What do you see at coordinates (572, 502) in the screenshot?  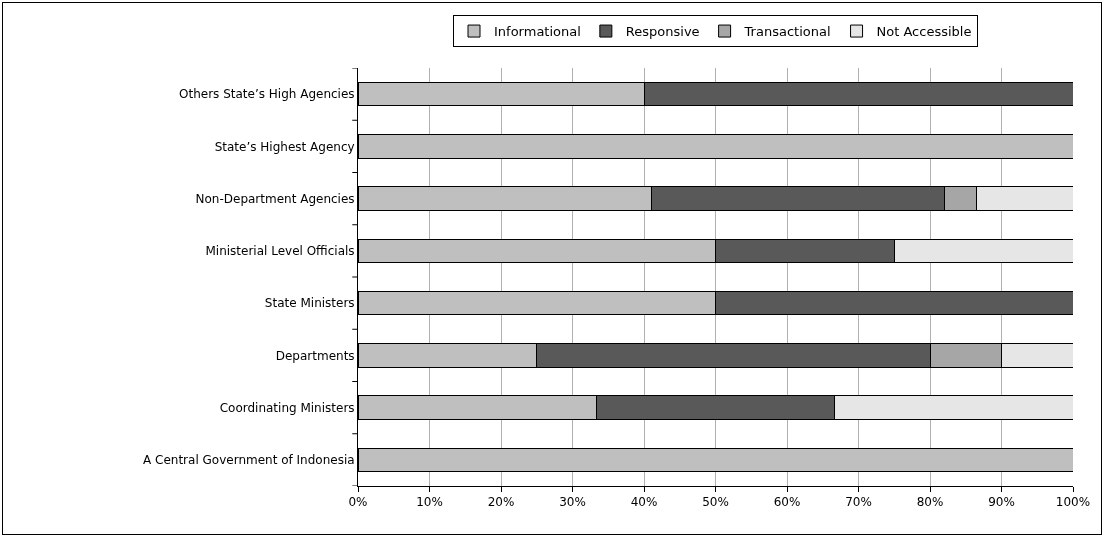 I see `x-tick-label: 30%` at bounding box center [572, 502].